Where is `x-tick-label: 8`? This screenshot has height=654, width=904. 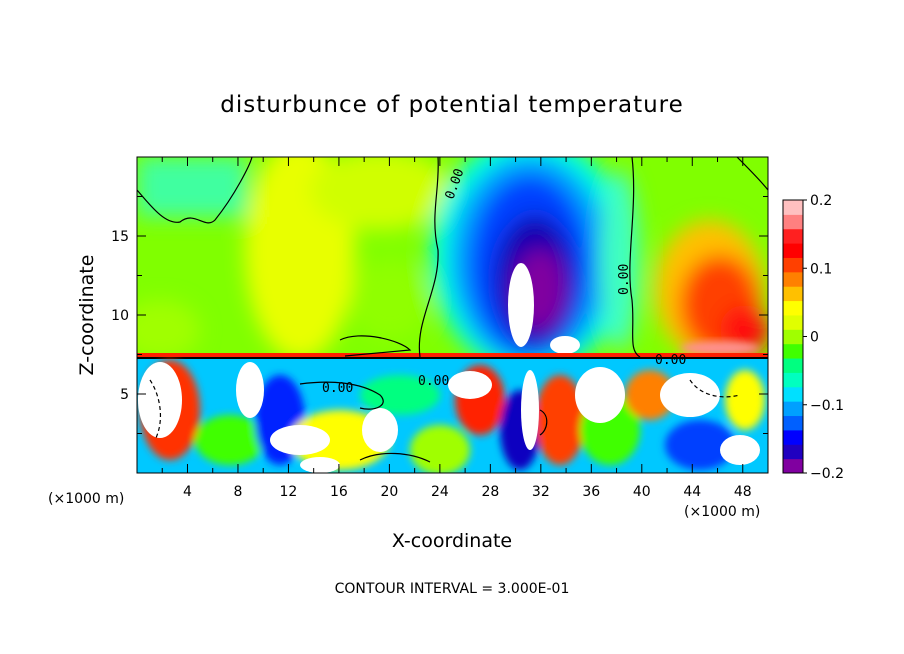 x-tick-label: 8 is located at coordinates (237, 492).